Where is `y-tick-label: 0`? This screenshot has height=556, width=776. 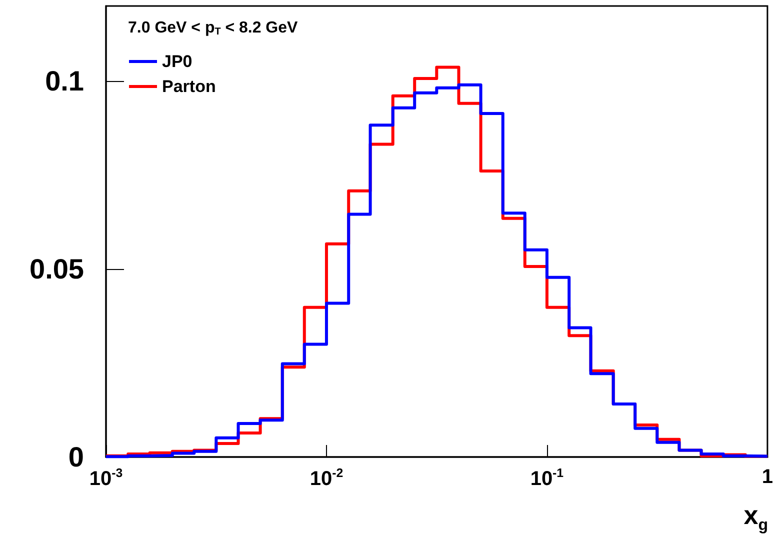 y-tick-label: 0 is located at coordinates (76, 457).